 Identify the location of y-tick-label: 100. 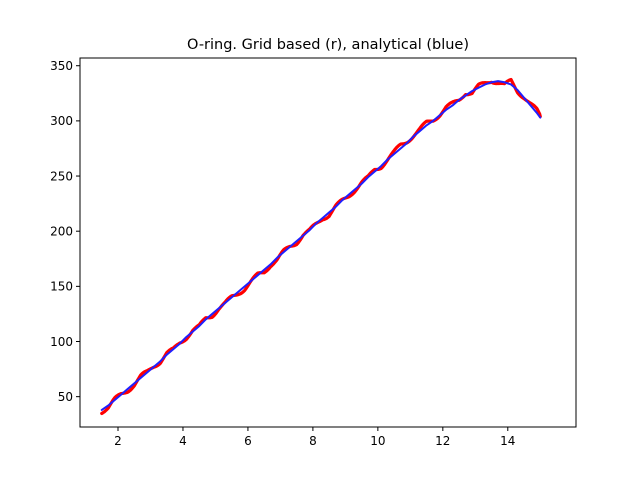
(61, 342).